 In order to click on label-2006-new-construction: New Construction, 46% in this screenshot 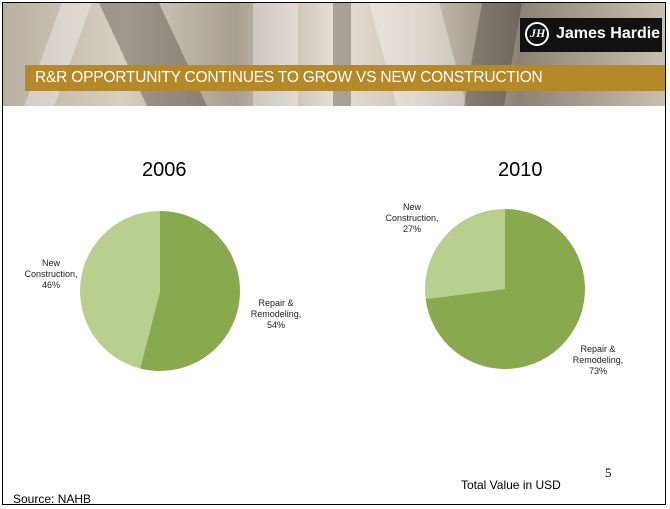, I will do `click(51, 274)`.